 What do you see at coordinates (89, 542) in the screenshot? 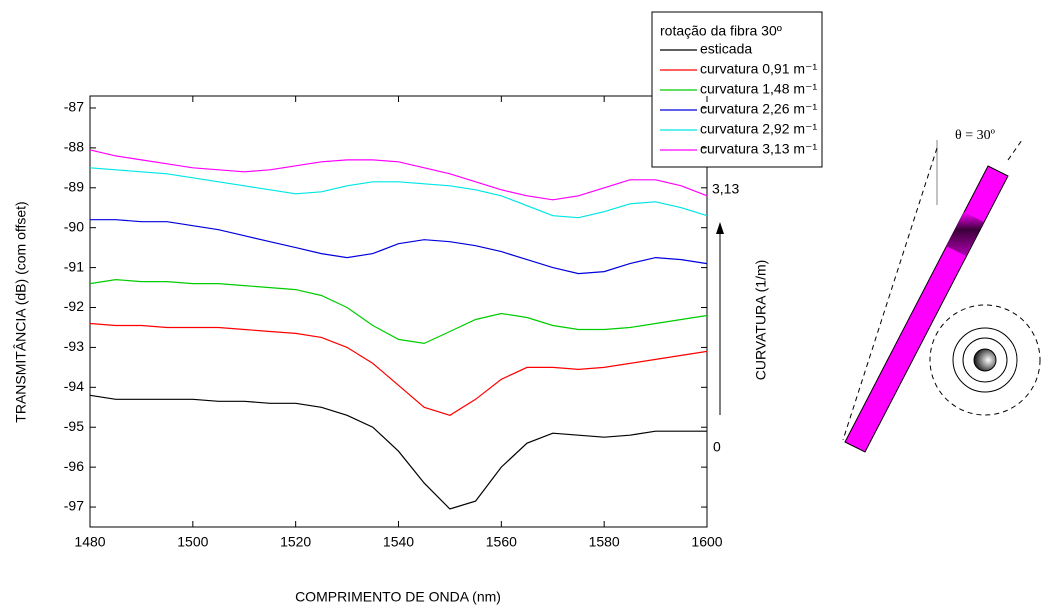
I see `x-tick-label: 1480` at bounding box center [89, 542].